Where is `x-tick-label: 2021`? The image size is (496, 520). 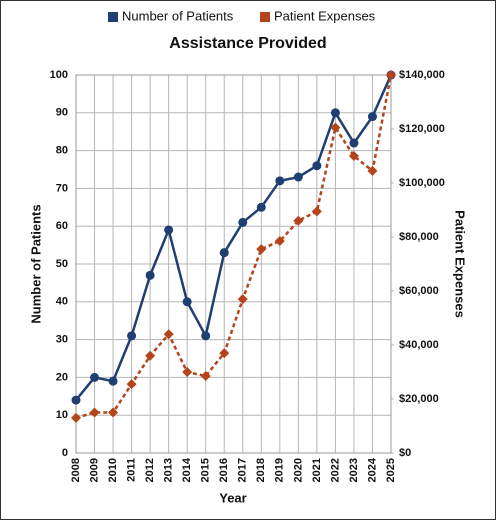
x-tick-label: 2021 is located at coordinates (317, 470).